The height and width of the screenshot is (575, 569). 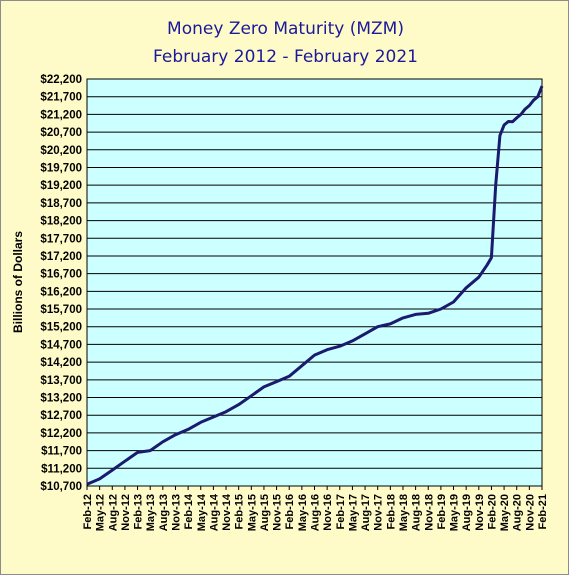 I want to click on x-tick-label: Nov-12, so click(x=126, y=512).